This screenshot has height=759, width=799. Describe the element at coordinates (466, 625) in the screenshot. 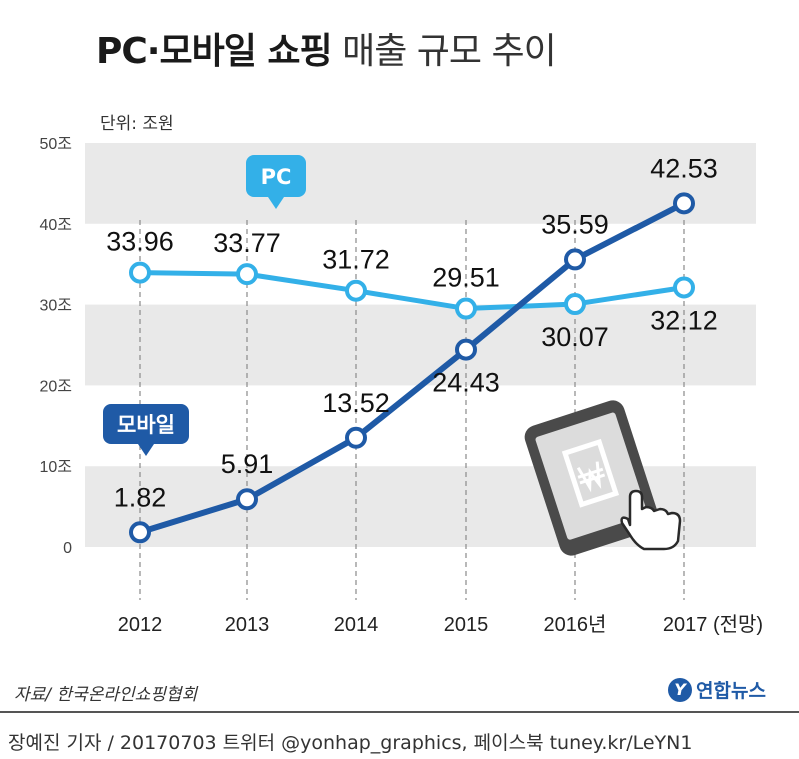

I see `x-tick-label: 2015` at that location.